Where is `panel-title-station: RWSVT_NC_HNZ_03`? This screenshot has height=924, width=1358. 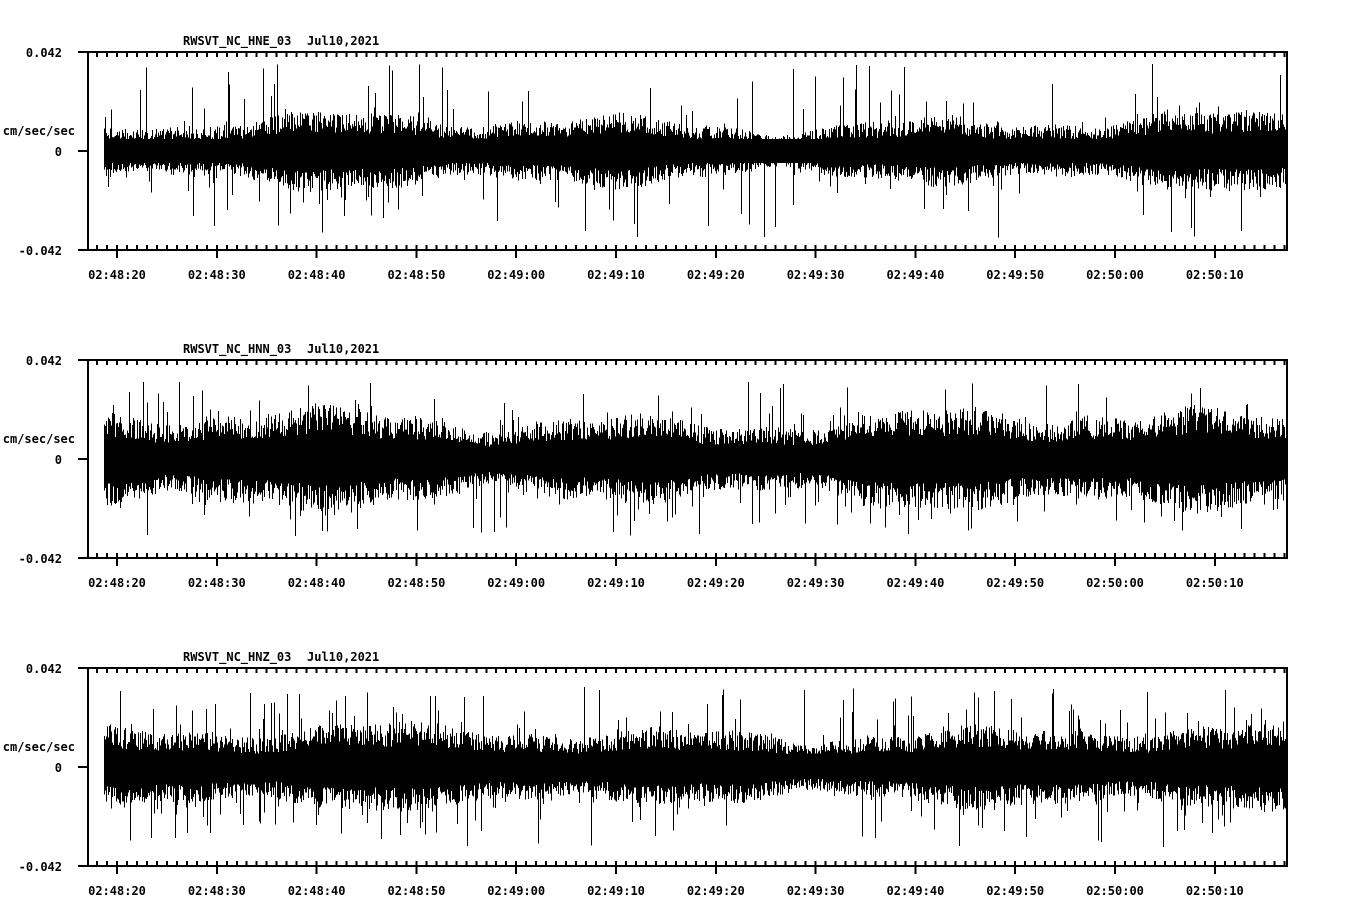 panel-title-station: RWSVT_NC_HNZ_03 is located at coordinates (237, 657).